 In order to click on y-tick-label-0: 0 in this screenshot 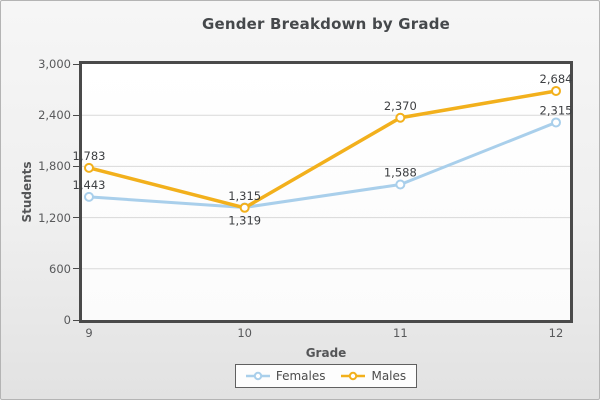, I will do `click(67, 320)`.